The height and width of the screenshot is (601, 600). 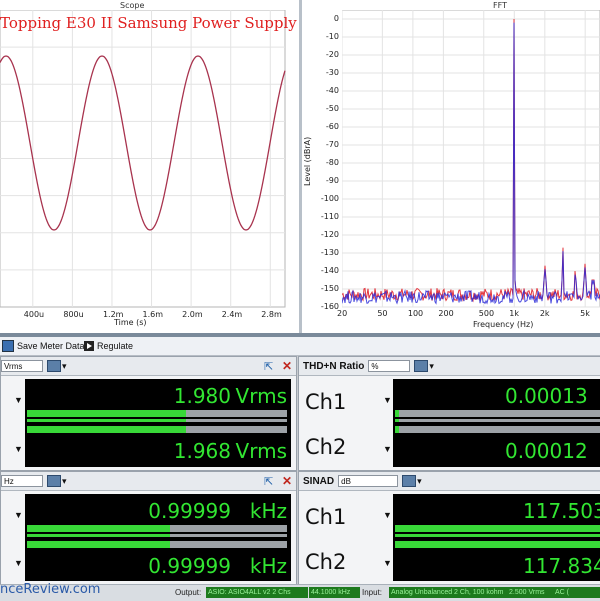 I want to click on fft-y-tick: 0, so click(x=336, y=18).